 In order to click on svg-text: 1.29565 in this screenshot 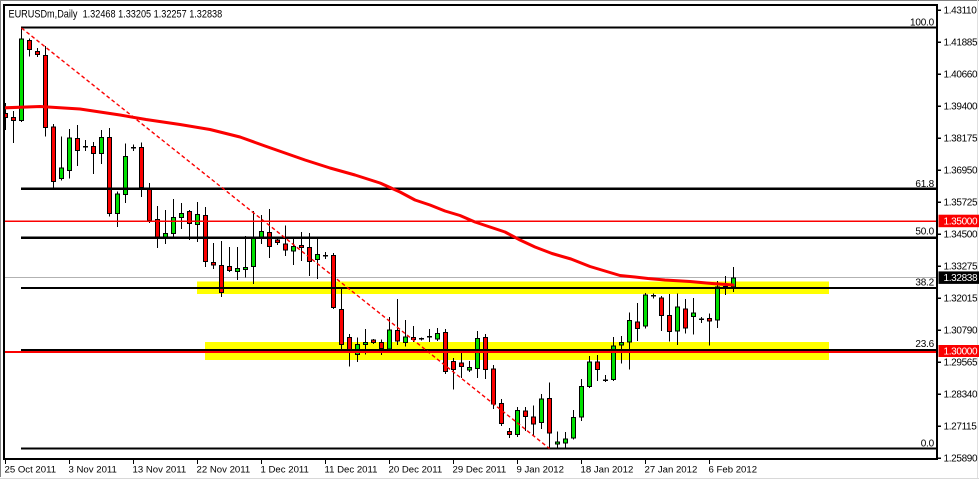, I will do `click(961, 363)`.